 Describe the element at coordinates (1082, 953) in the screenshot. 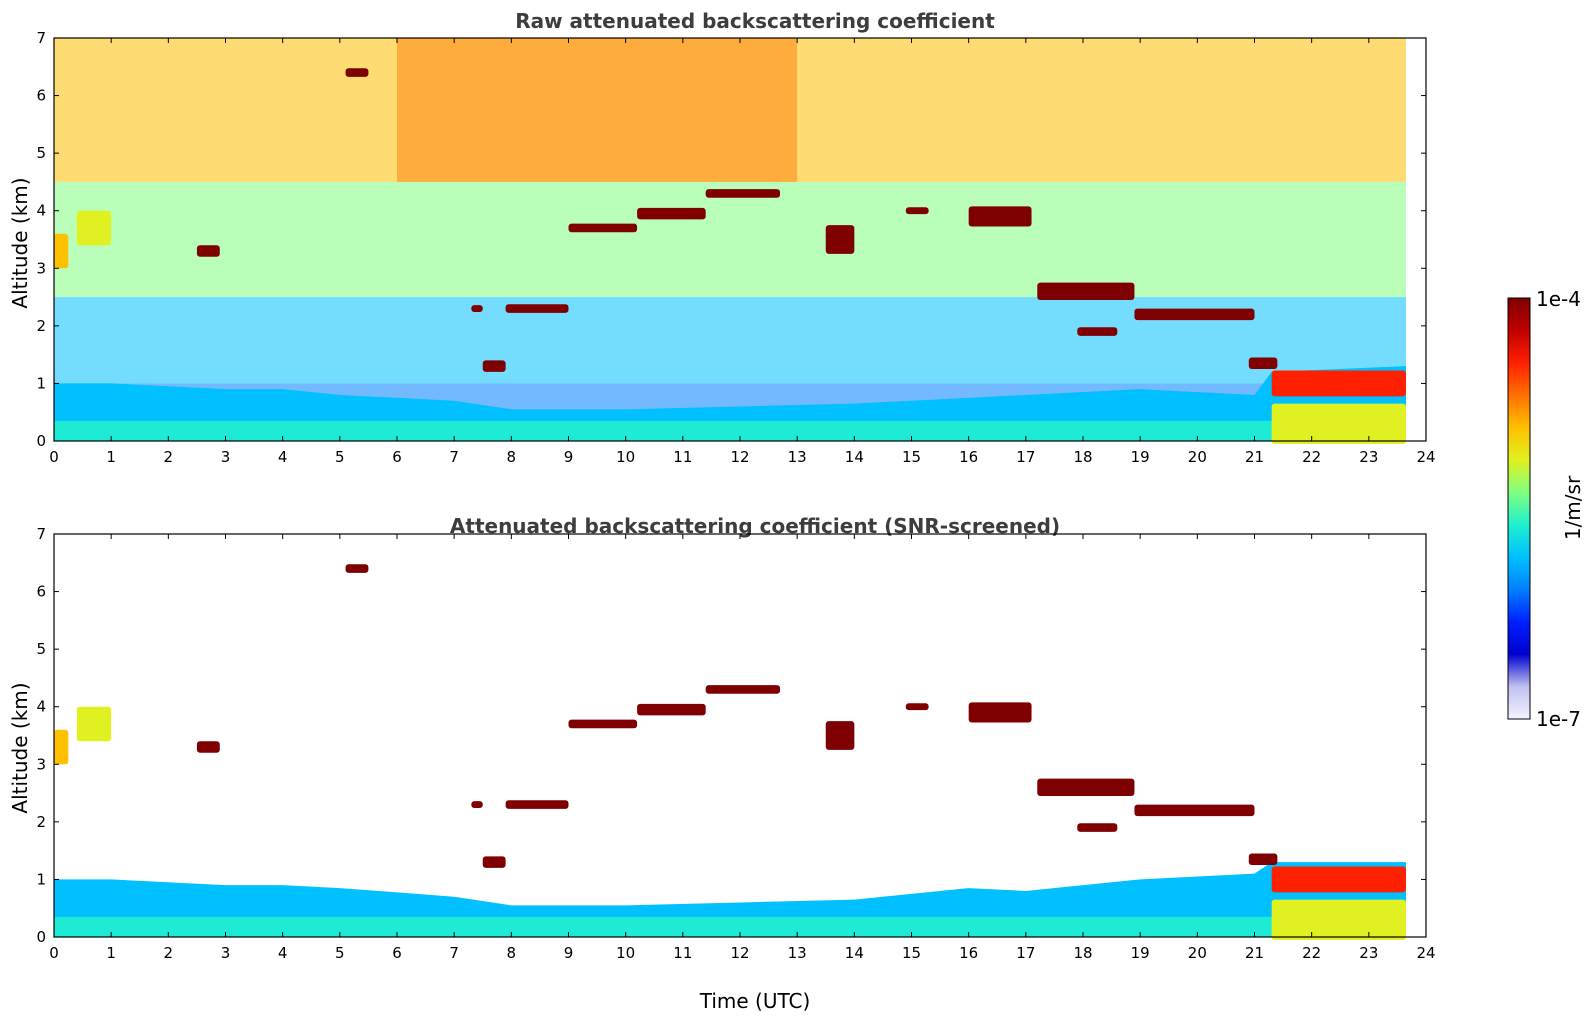

I see `x-tick-label: 18` at that location.